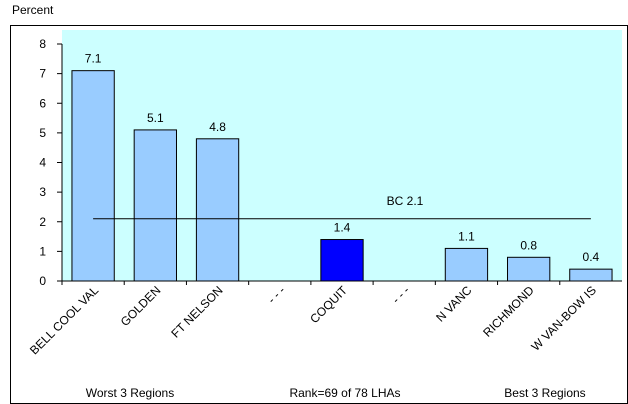 This screenshot has height=404, width=628. I want to click on y-tick-label: 8, so click(42, 44).